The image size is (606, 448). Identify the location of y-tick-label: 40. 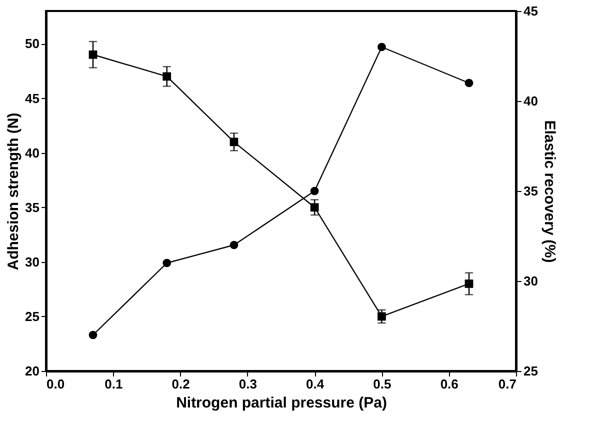
(32, 152).